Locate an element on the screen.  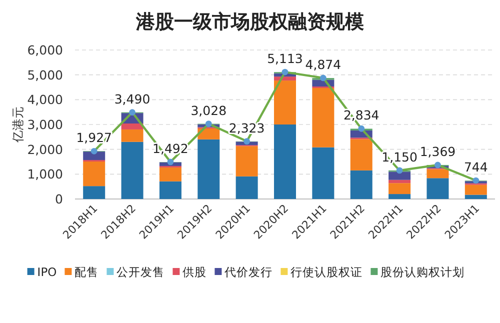
legend-label: 行使认股权证 is located at coordinates (326, 272).